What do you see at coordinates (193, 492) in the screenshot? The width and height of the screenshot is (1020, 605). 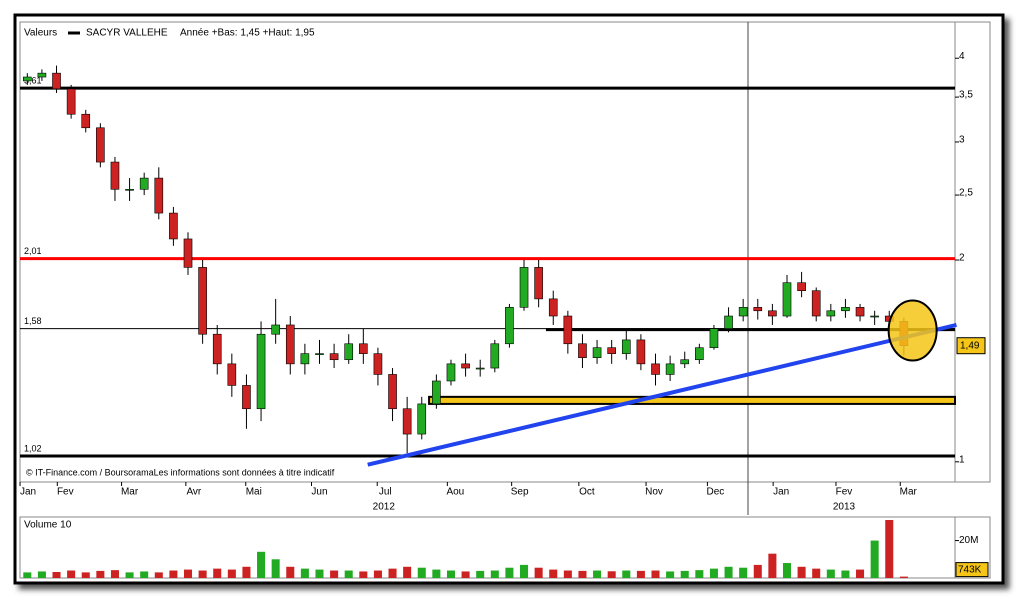 I see `x-tick-label: Avr` at bounding box center [193, 492].